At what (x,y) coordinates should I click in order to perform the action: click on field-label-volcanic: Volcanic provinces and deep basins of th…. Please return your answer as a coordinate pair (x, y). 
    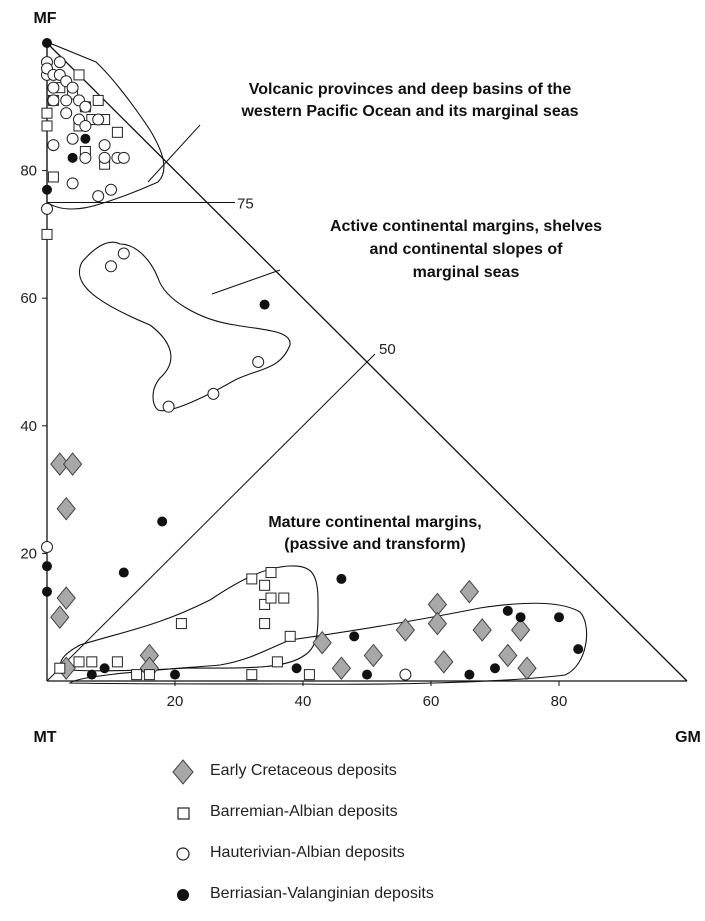
    Looking at the image, I should click on (410, 89).